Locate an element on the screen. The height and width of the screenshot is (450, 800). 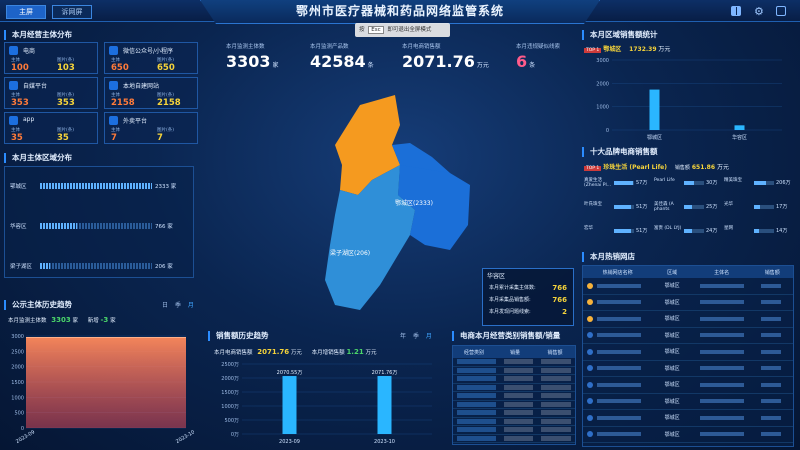
map-region-north is located at coordinates (367, 145).